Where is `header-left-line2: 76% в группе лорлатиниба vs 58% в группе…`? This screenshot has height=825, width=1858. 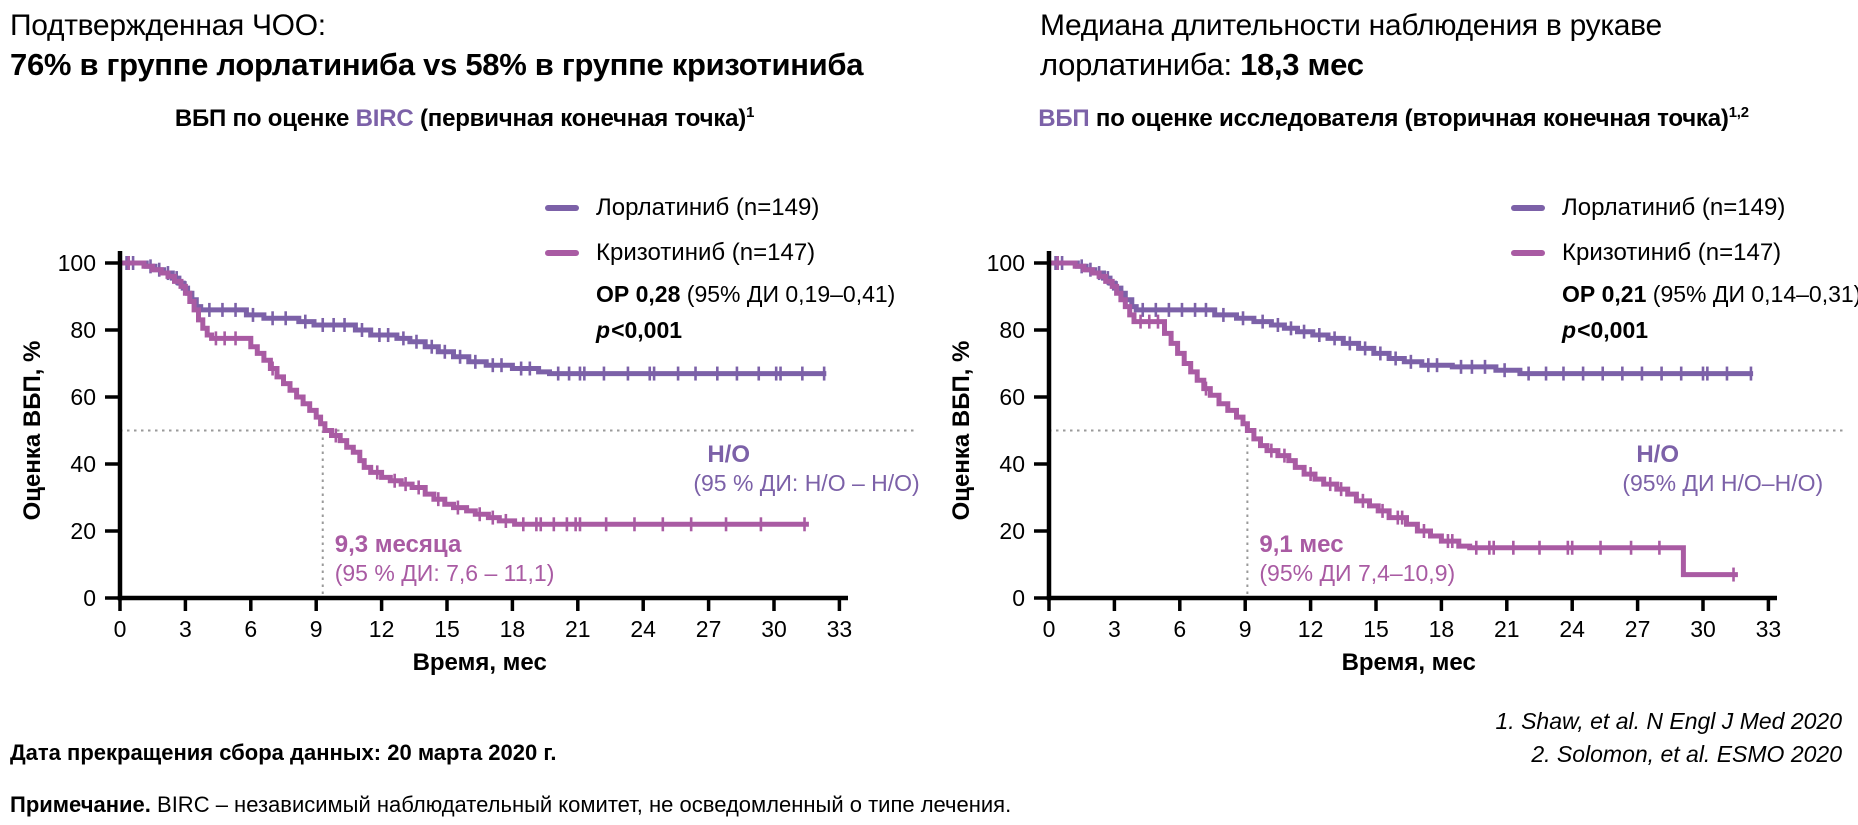 header-left-line2: 76% в группе лорлатиниба vs 58% в группе… is located at coordinates (437, 64).